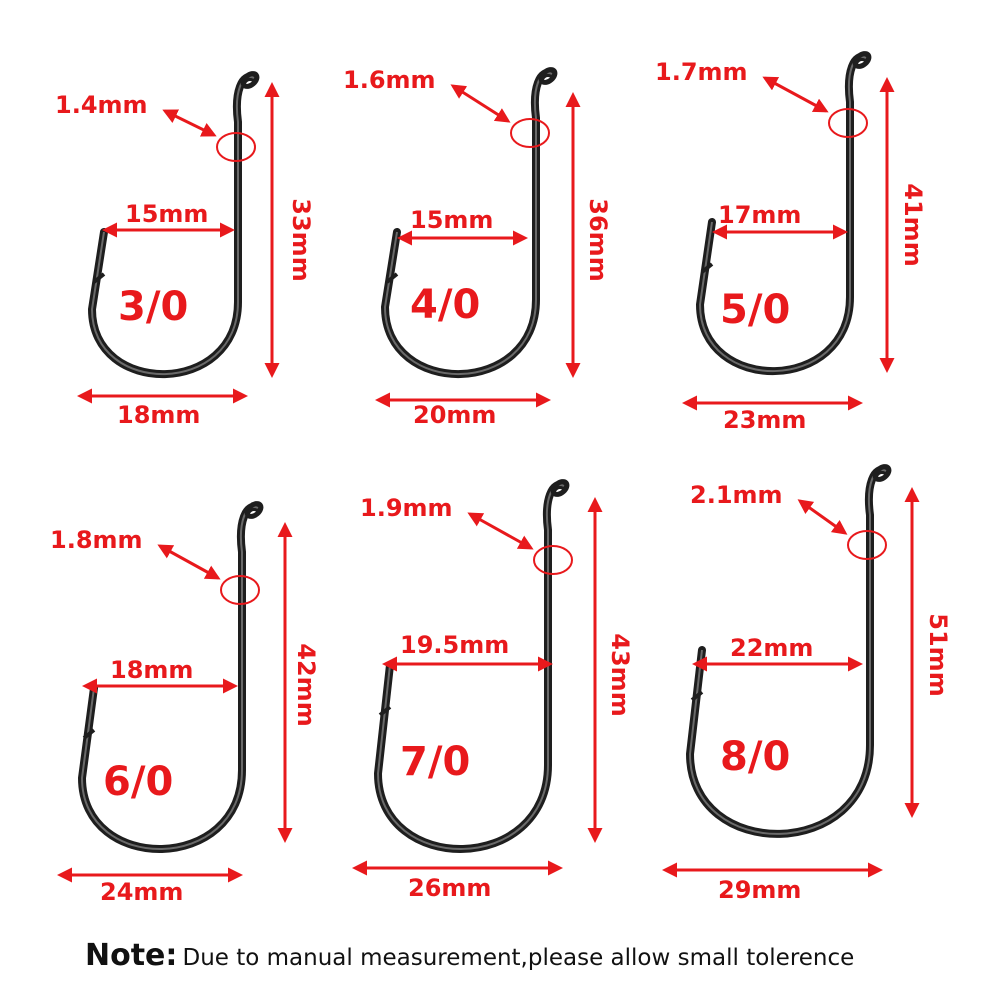 This screenshot has height=1000, width=1000. What do you see at coordinates (598, 239) in the screenshot?
I see `length-label: 36mm` at bounding box center [598, 239].